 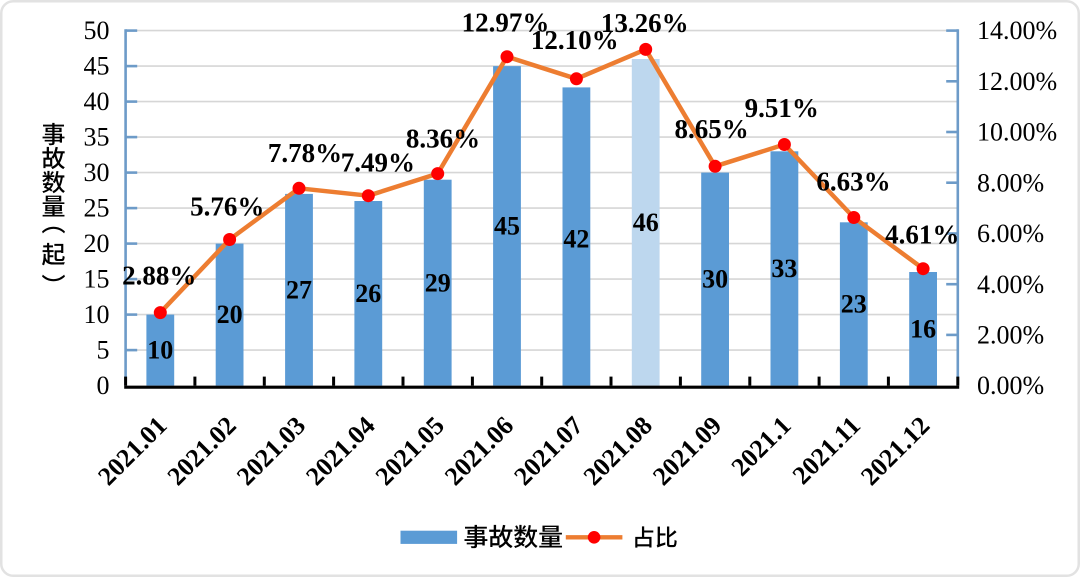 I want to click on svg-text: 8.36%, so click(x=443, y=139).